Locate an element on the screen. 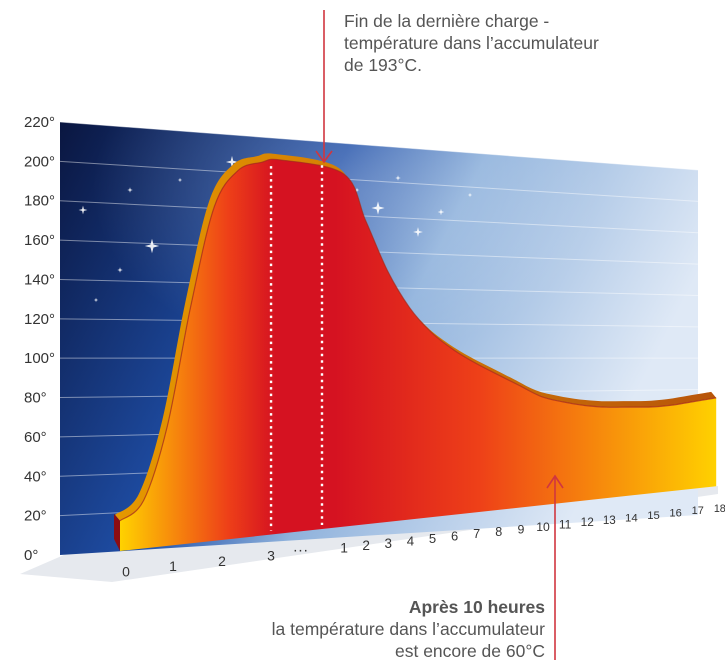 Image resolution: width=725 pixels, height=667 pixels. y-tick-label: 120° is located at coordinates (39, 319).